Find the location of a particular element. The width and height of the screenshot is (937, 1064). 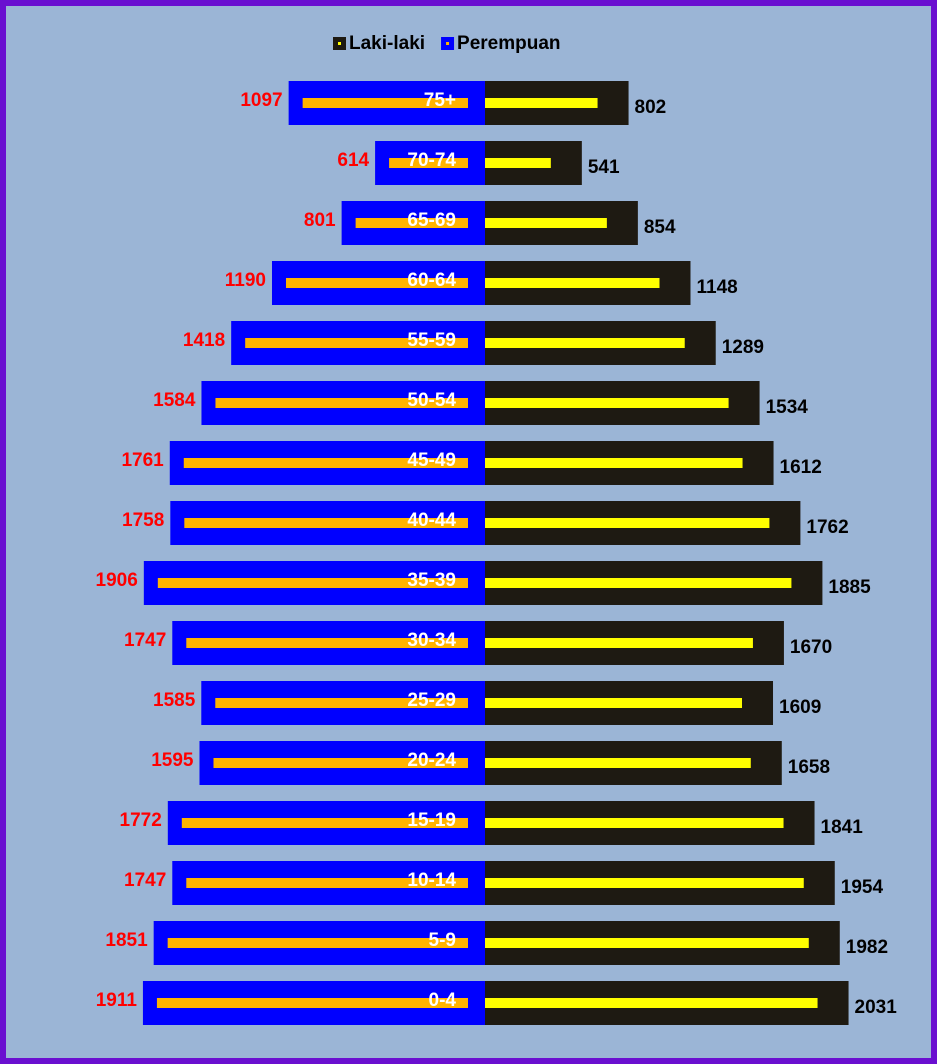

value-label: 614 is located at coordinates (353, 160).